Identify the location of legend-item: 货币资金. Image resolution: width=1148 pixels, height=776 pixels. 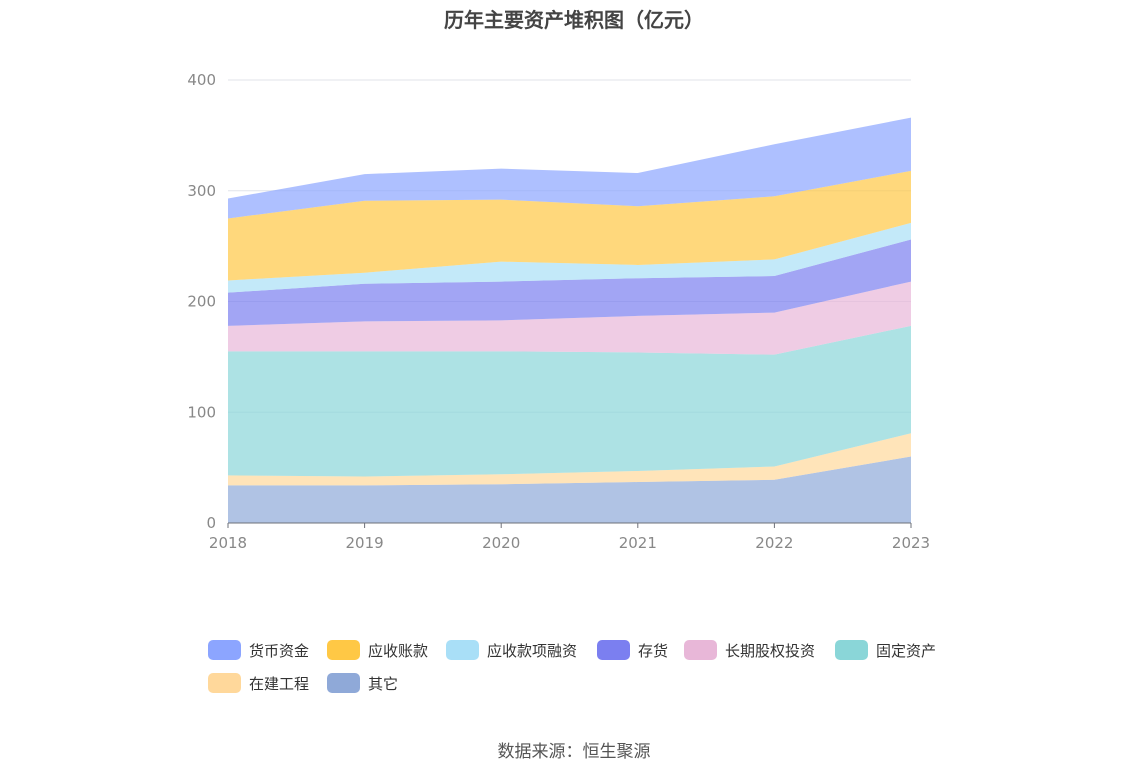
(258, 650).